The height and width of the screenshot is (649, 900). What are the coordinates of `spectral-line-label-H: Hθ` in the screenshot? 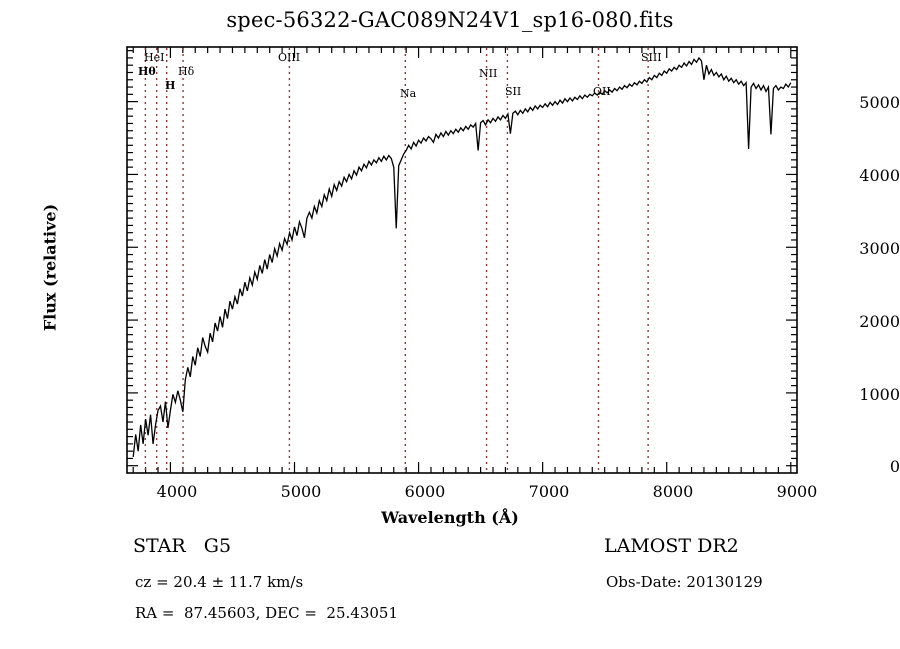 It's located at (147, 71).